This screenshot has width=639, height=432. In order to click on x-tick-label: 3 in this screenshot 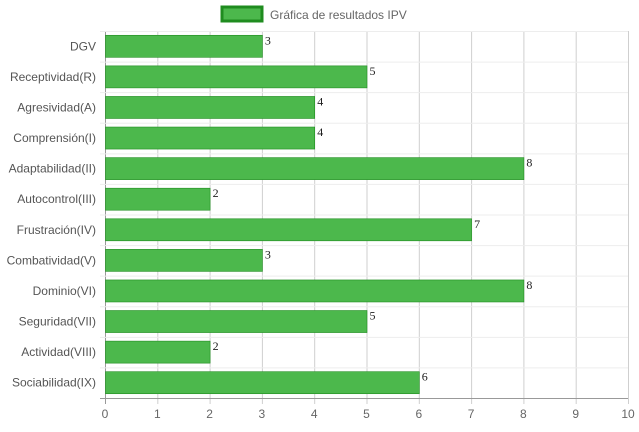, I will do `click(262, 414)`.